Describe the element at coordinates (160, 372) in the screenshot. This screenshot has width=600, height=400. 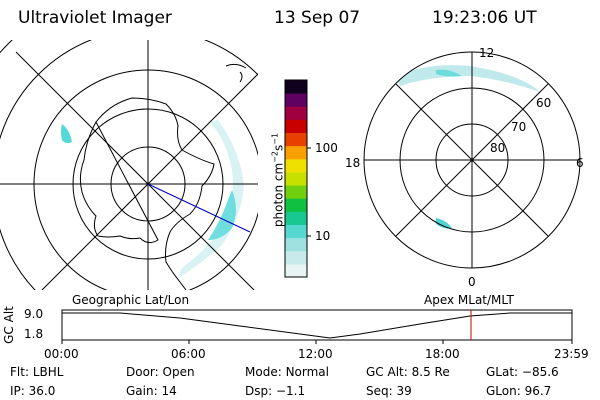
I see `status-door: Door: Open` at that location.